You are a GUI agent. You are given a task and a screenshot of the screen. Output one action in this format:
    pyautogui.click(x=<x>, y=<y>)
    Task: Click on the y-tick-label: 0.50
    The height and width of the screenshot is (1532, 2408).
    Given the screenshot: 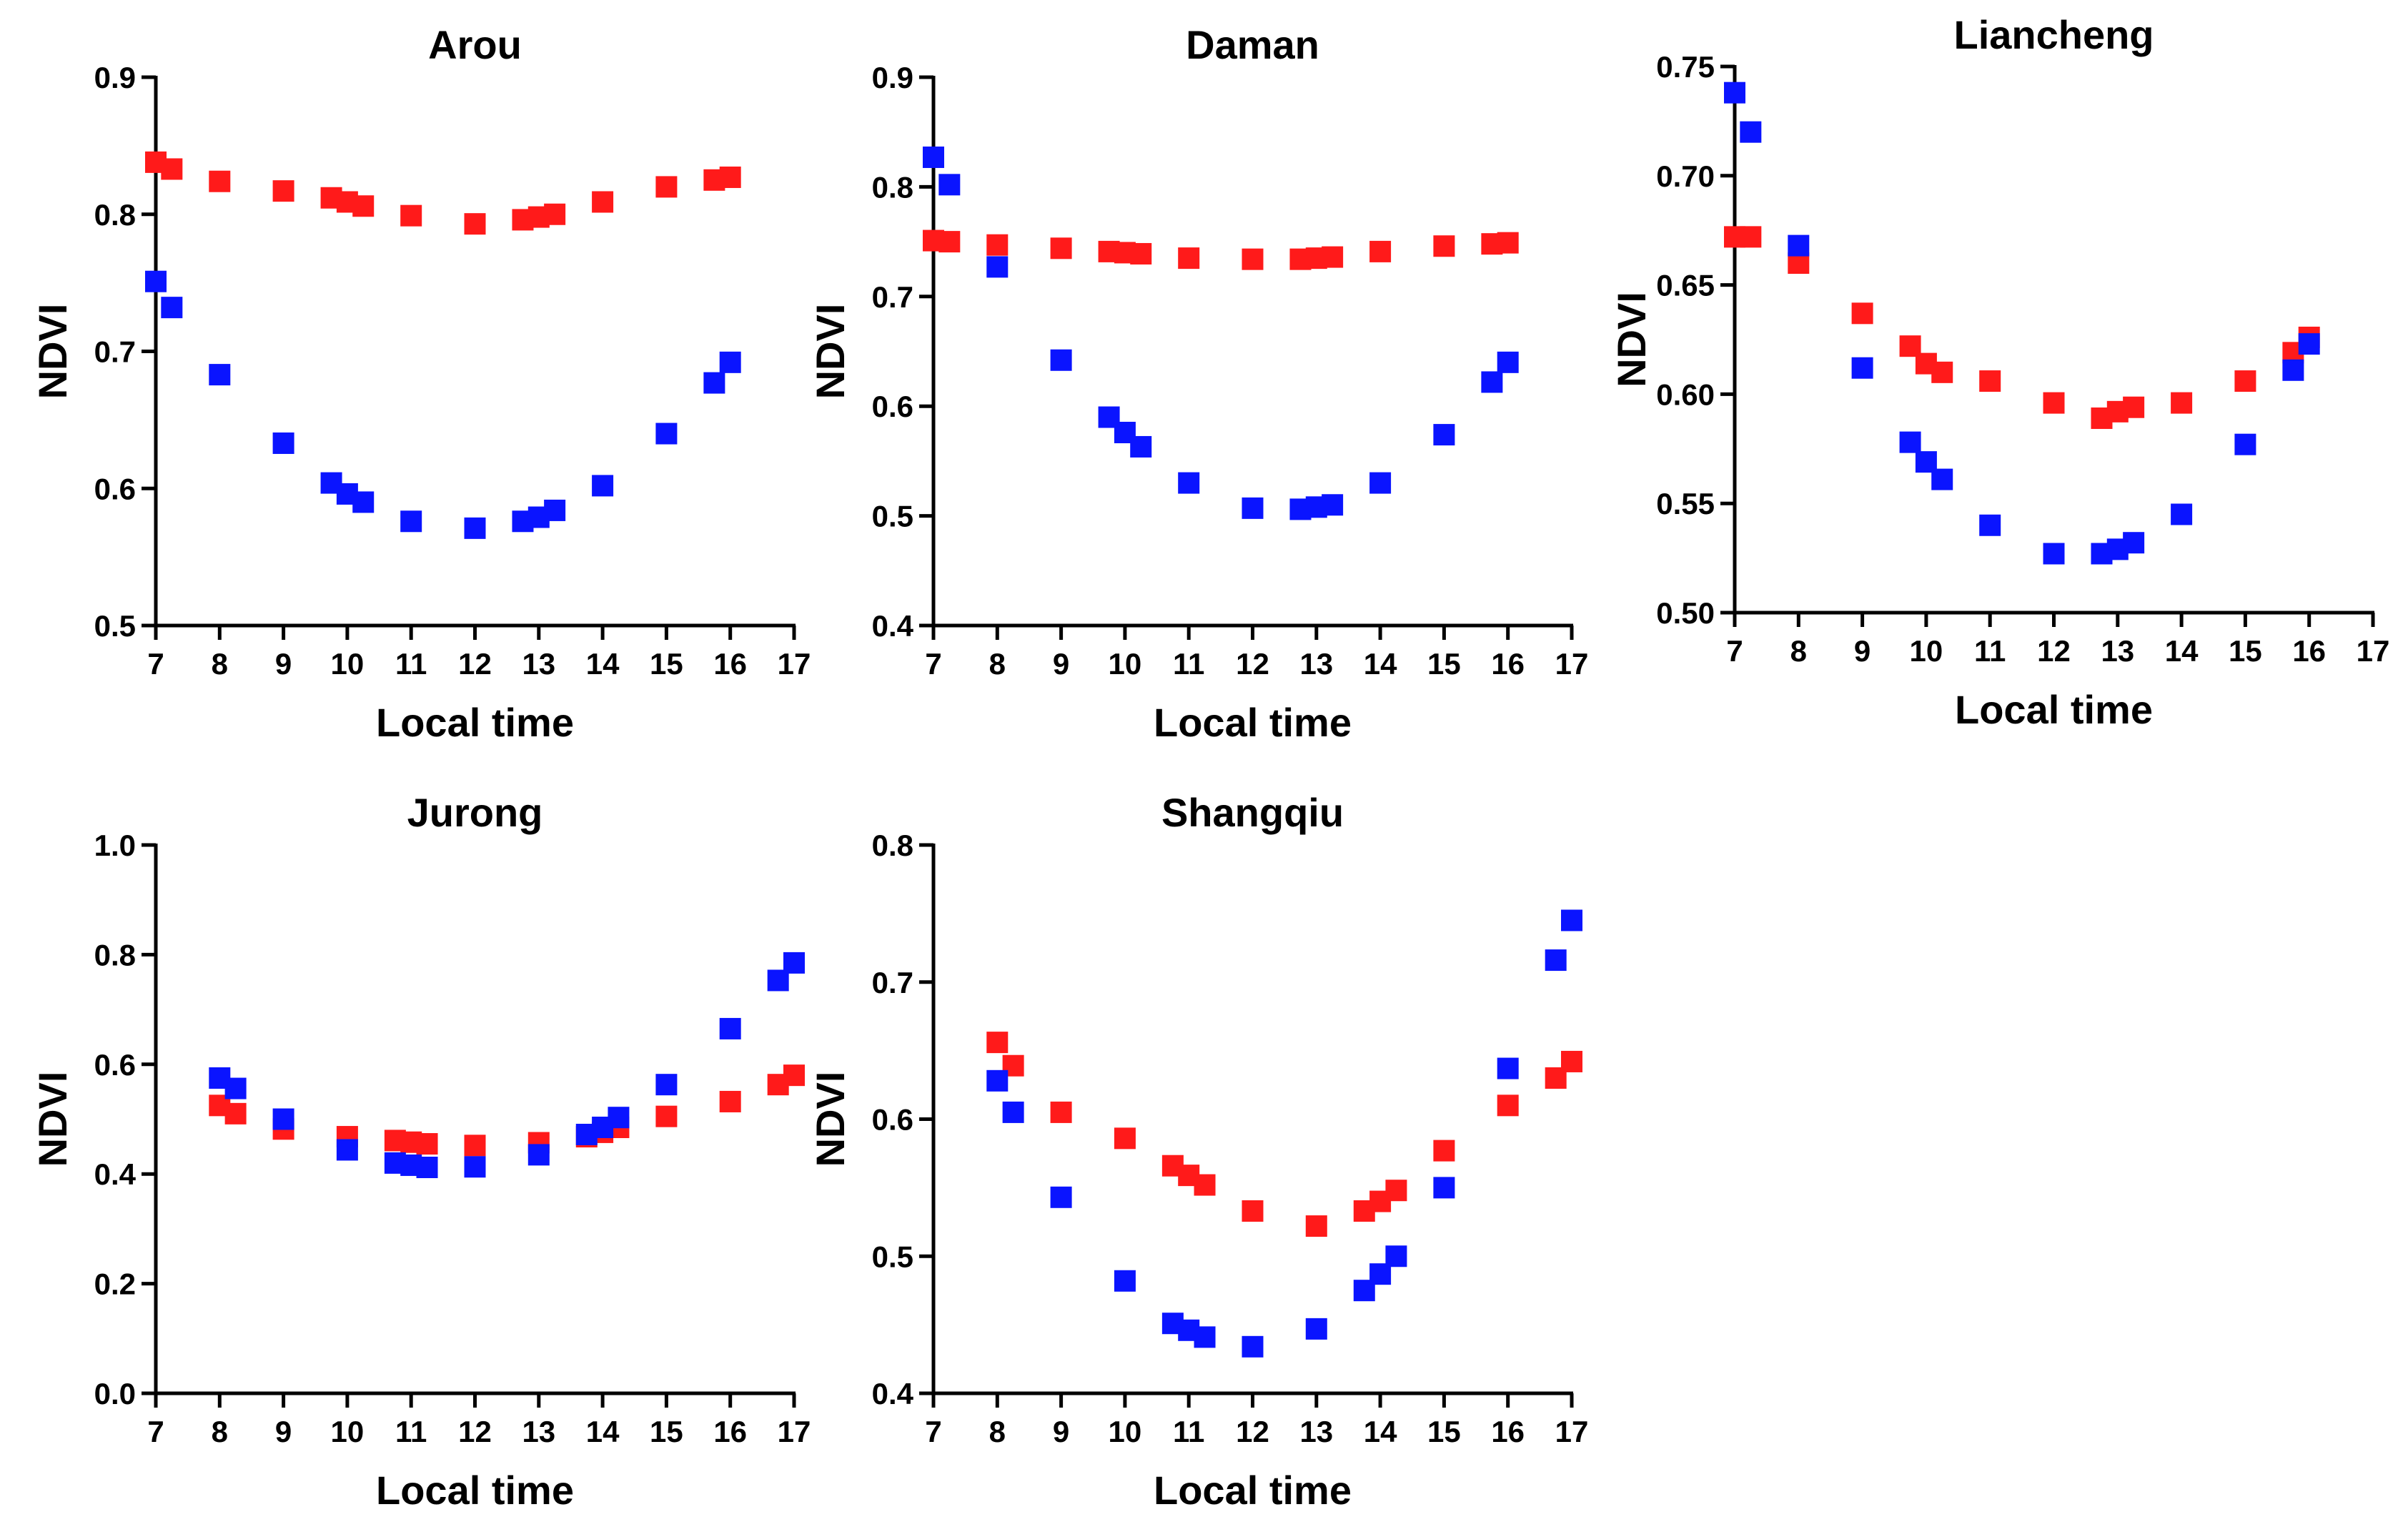 What is the action you would take?
    pyautogui.click(x=1686, y=613)
    